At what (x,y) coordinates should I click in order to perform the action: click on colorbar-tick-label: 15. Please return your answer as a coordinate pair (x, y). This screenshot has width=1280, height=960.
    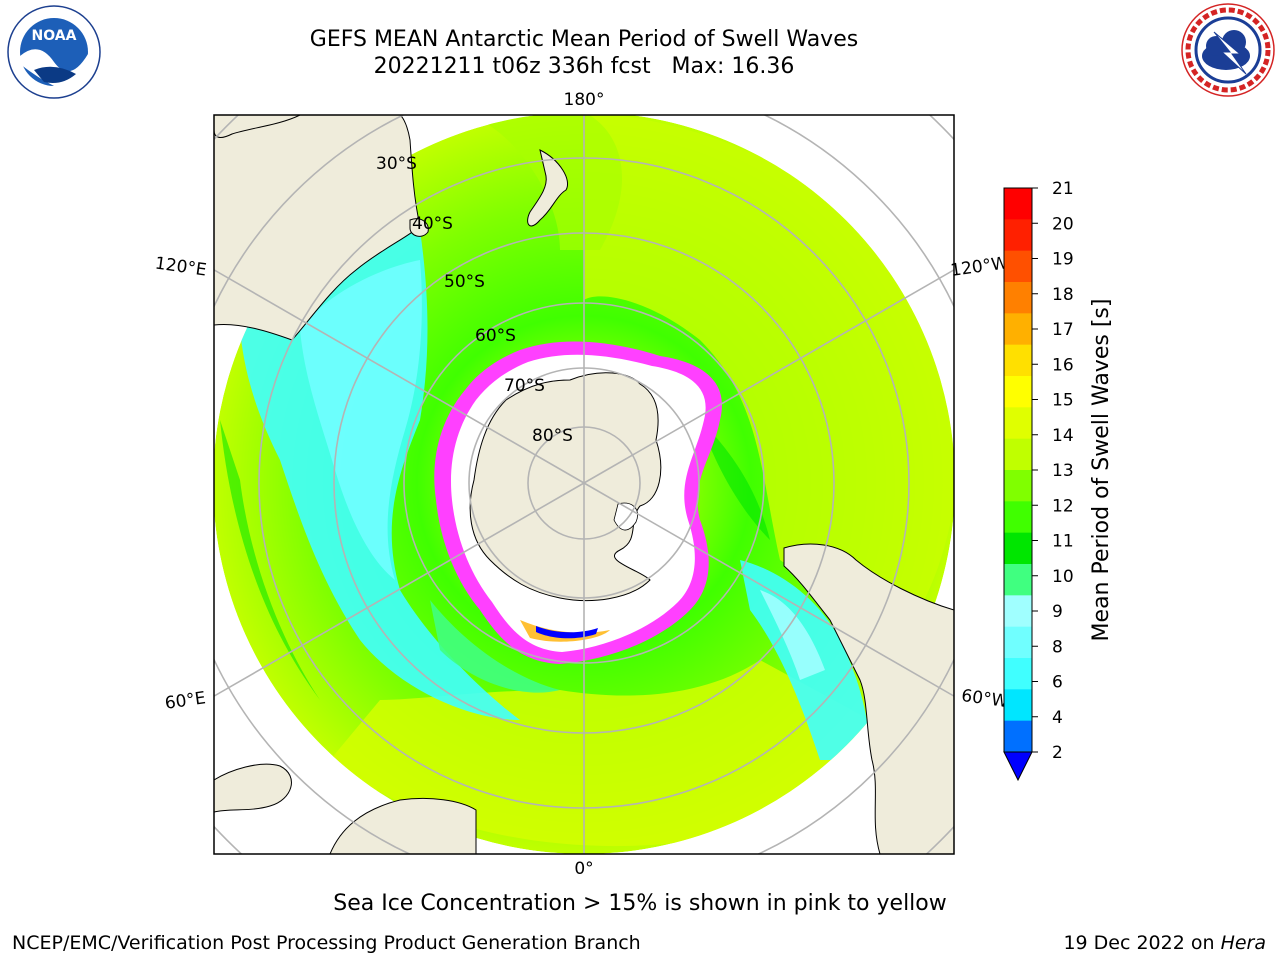
    Looking at the image, I should click on (1063, 401).